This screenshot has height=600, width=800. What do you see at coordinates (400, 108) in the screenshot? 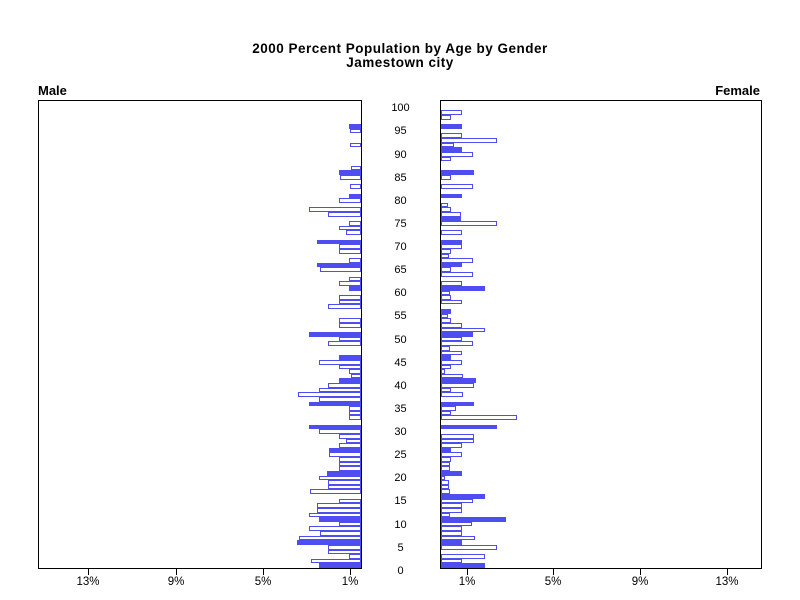
I see `age-tick-label-100: 100` at bounding box center [400, 108].